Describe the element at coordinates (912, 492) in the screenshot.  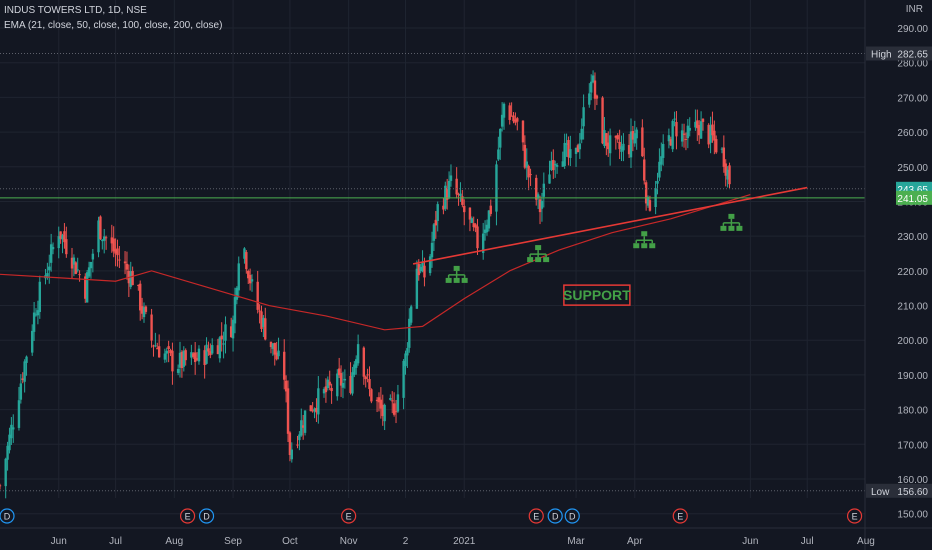
I see `low-tag-value: 156.60` at that location.